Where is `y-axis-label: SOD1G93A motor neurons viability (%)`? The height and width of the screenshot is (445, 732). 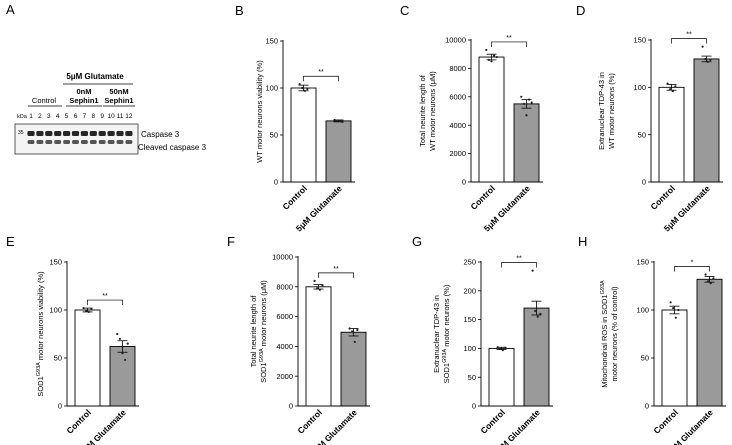 y-axis-label: SOD1G93A motor neurons viability (%) is located at coordinates (40, 334).